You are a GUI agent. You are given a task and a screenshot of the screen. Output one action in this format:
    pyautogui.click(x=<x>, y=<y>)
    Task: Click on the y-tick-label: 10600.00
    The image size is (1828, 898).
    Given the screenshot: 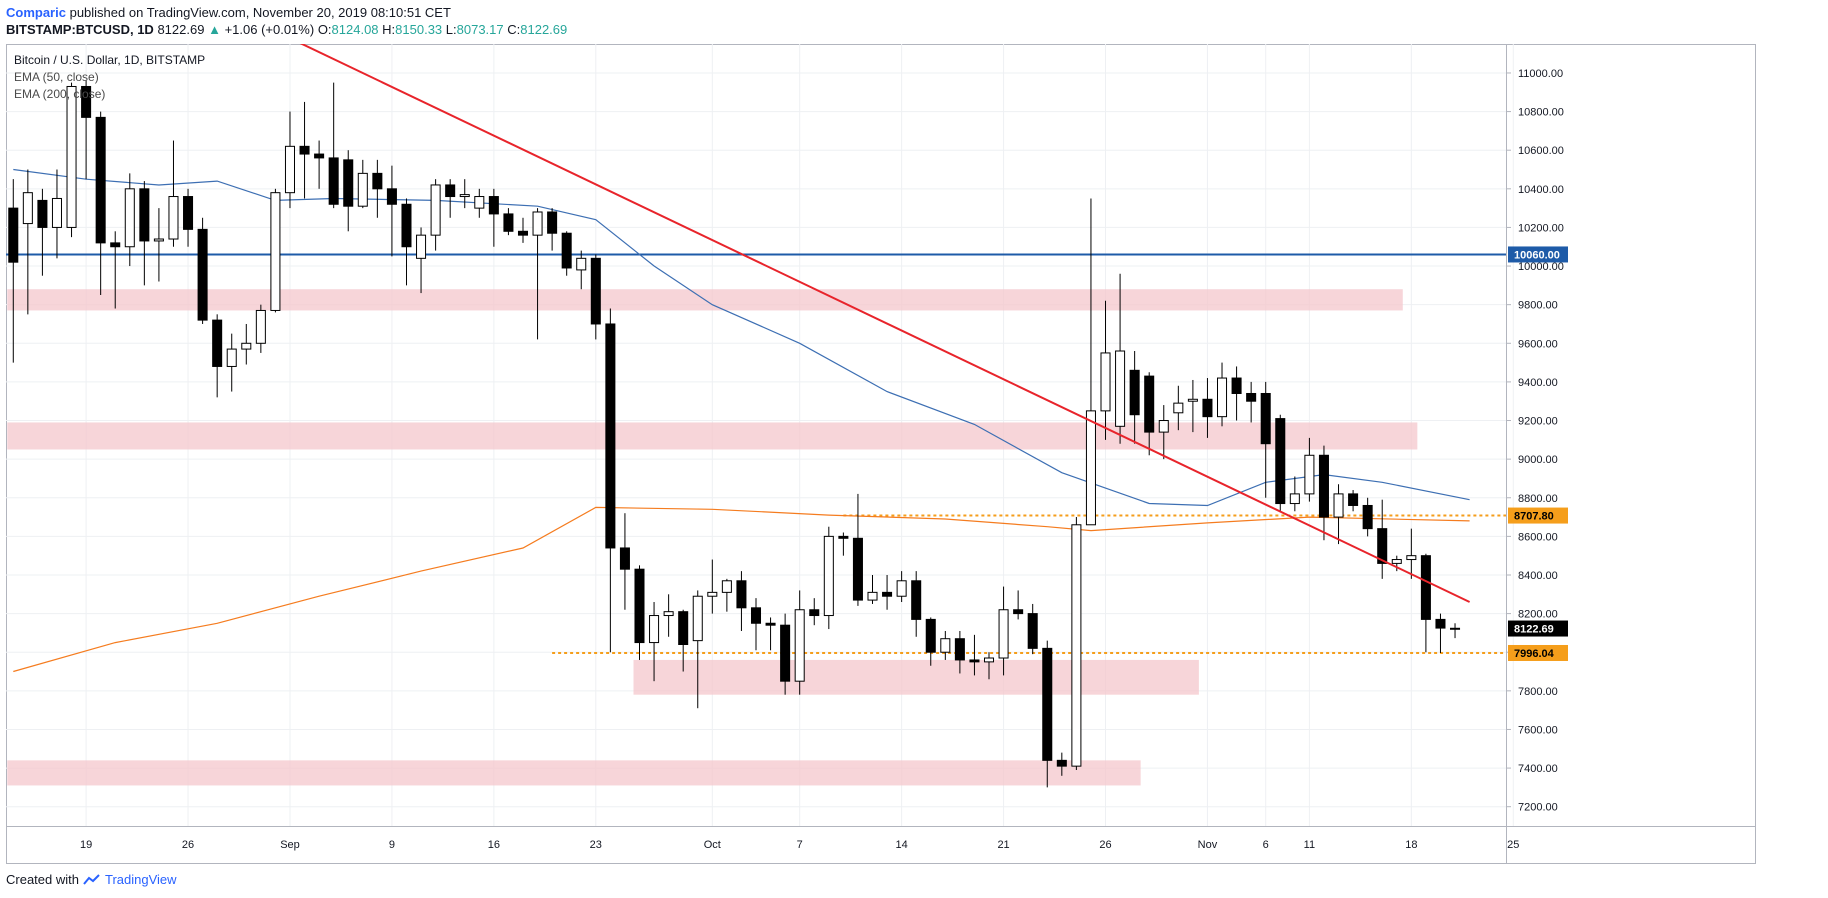 What is the action you would take?
    pyautogui.click(x=1541, y=151)
    